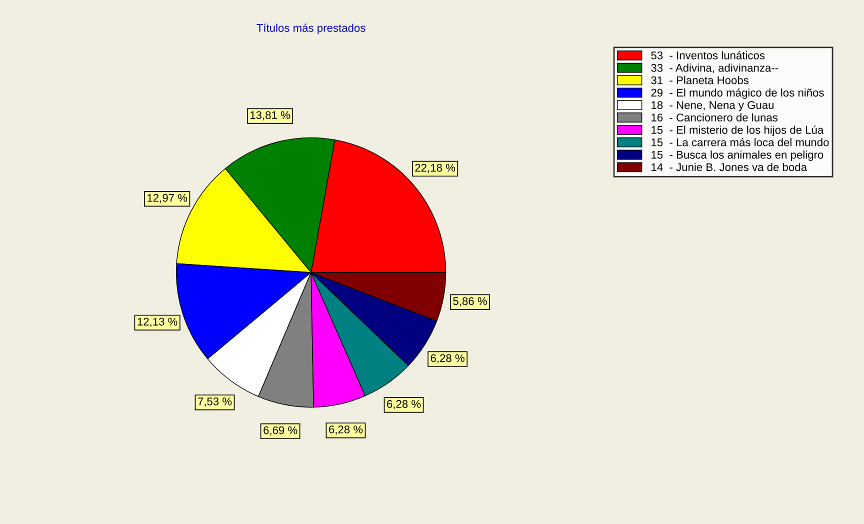  What do you see at coordinates (470, 301) in the screenshot?
I see `data-label: 5,86 %` at bounding box center [470, 301].